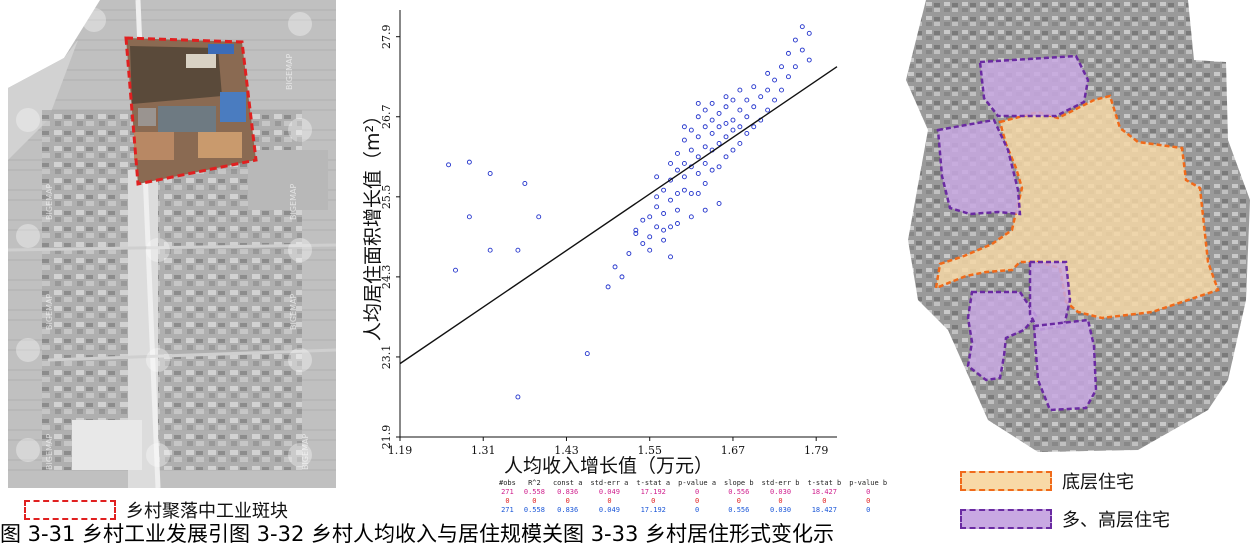  What do you see at coordinates (608, 466) in the screenshot?
I see `x-axis-title: 人均收入增长值（万元）` at bounding box center [608, 466].